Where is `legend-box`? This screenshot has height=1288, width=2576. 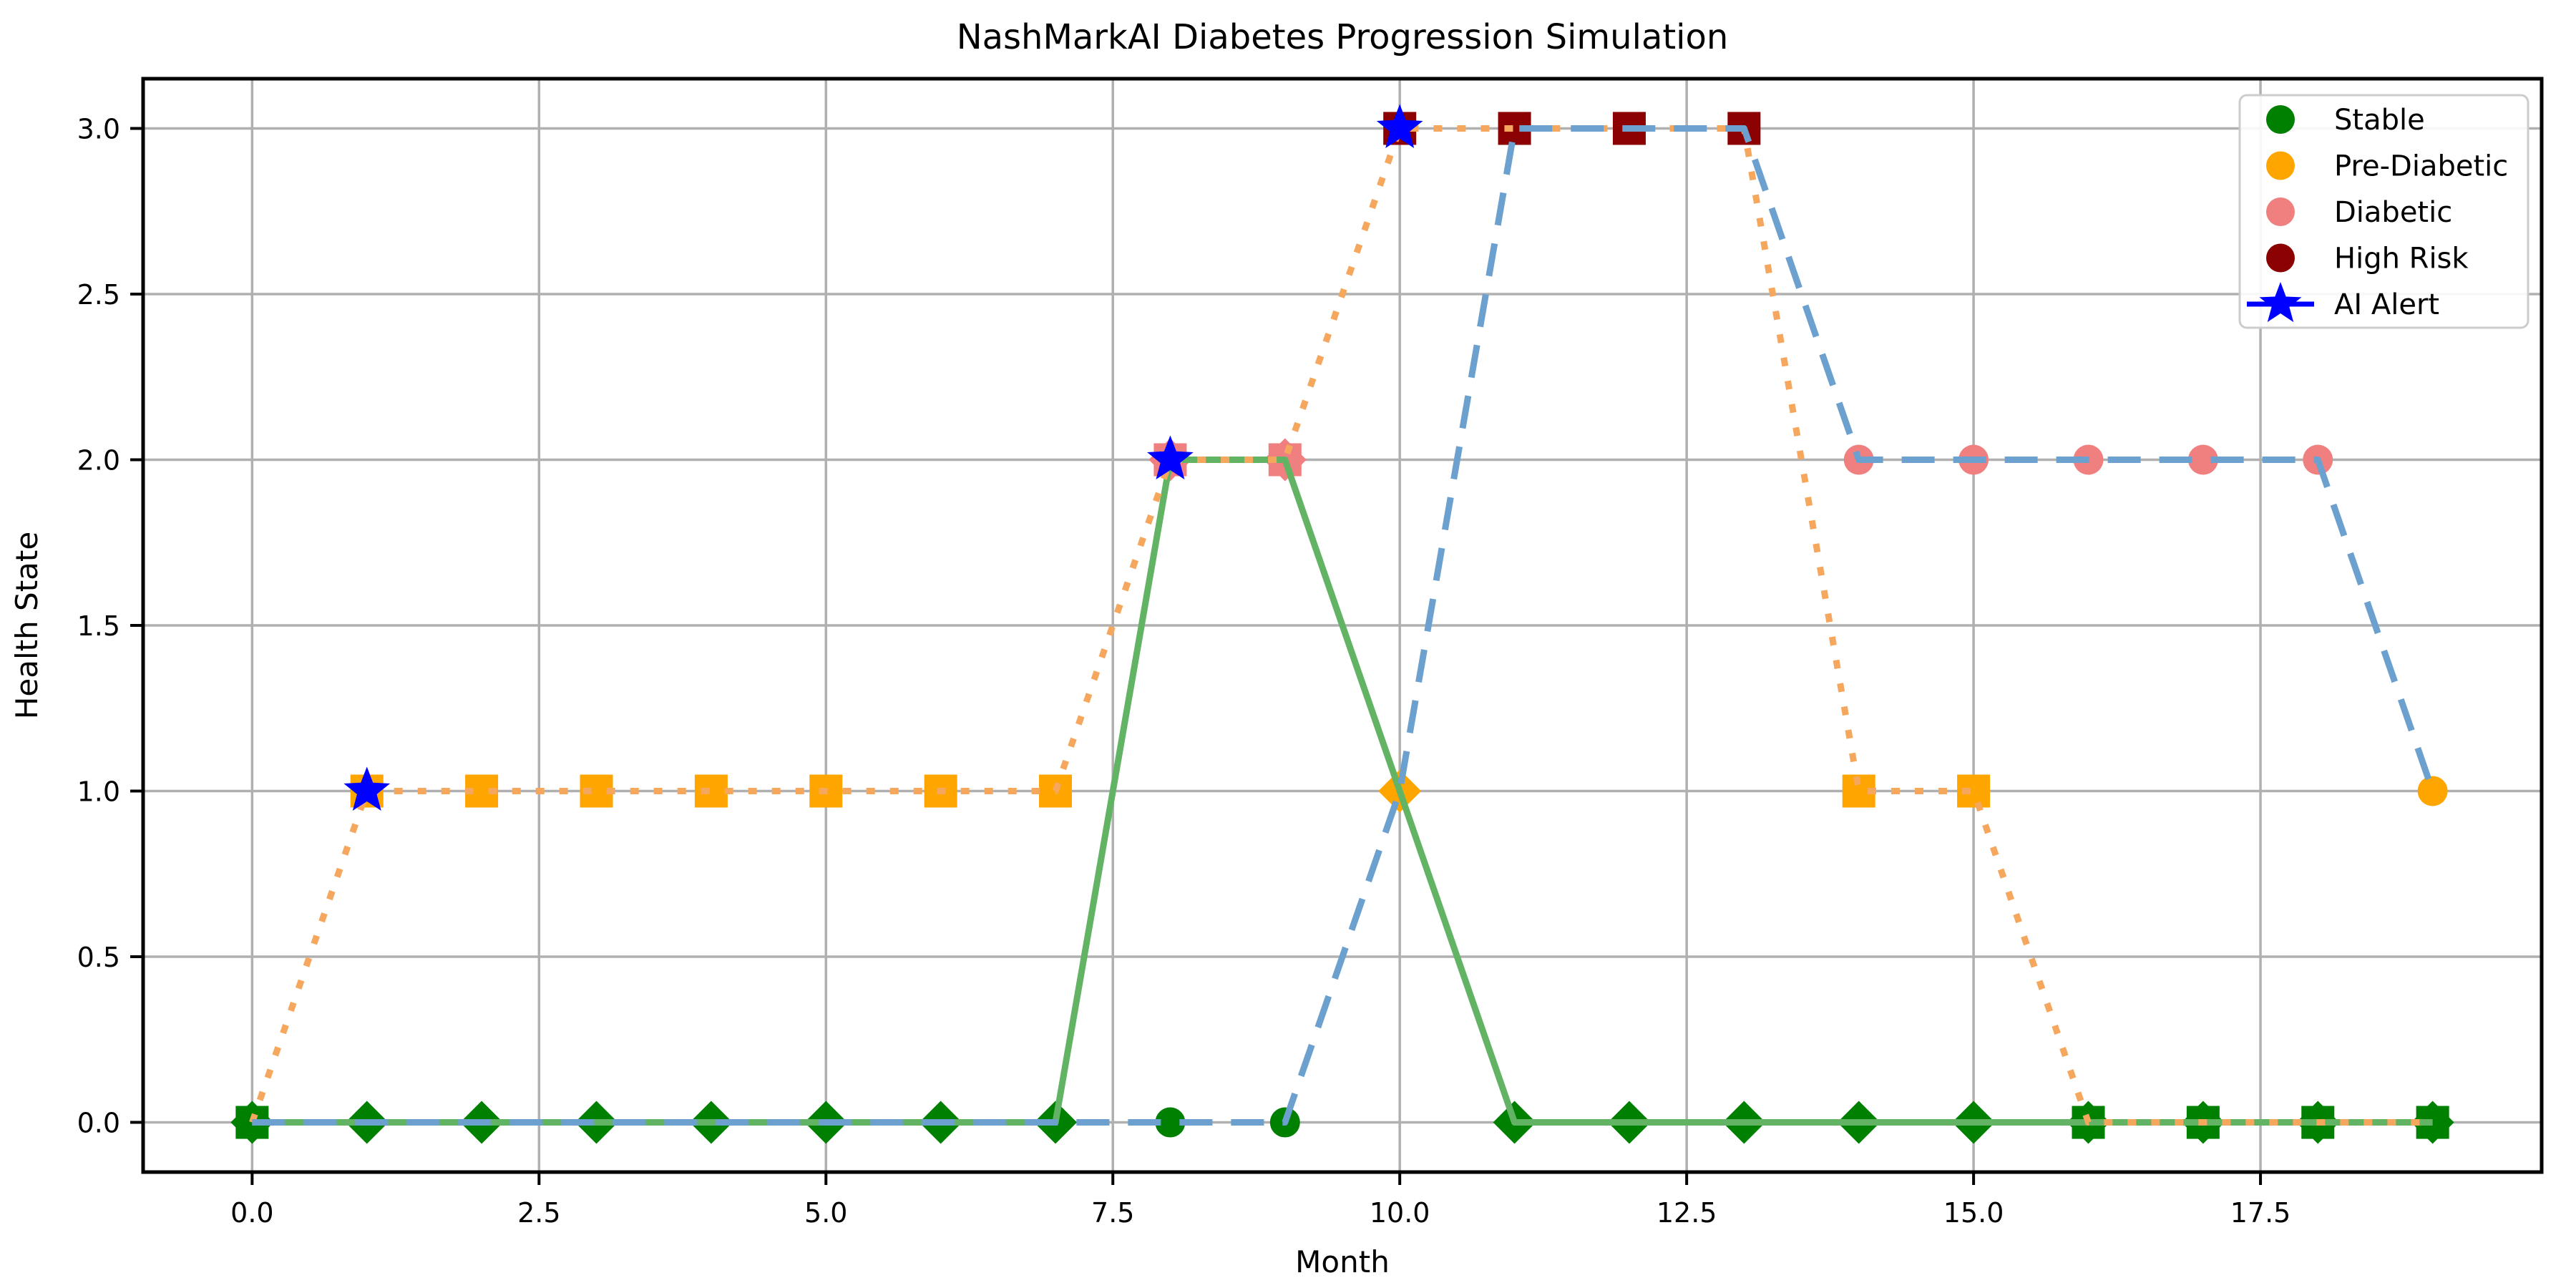 legend-box is located at coordinates (2383, 211).